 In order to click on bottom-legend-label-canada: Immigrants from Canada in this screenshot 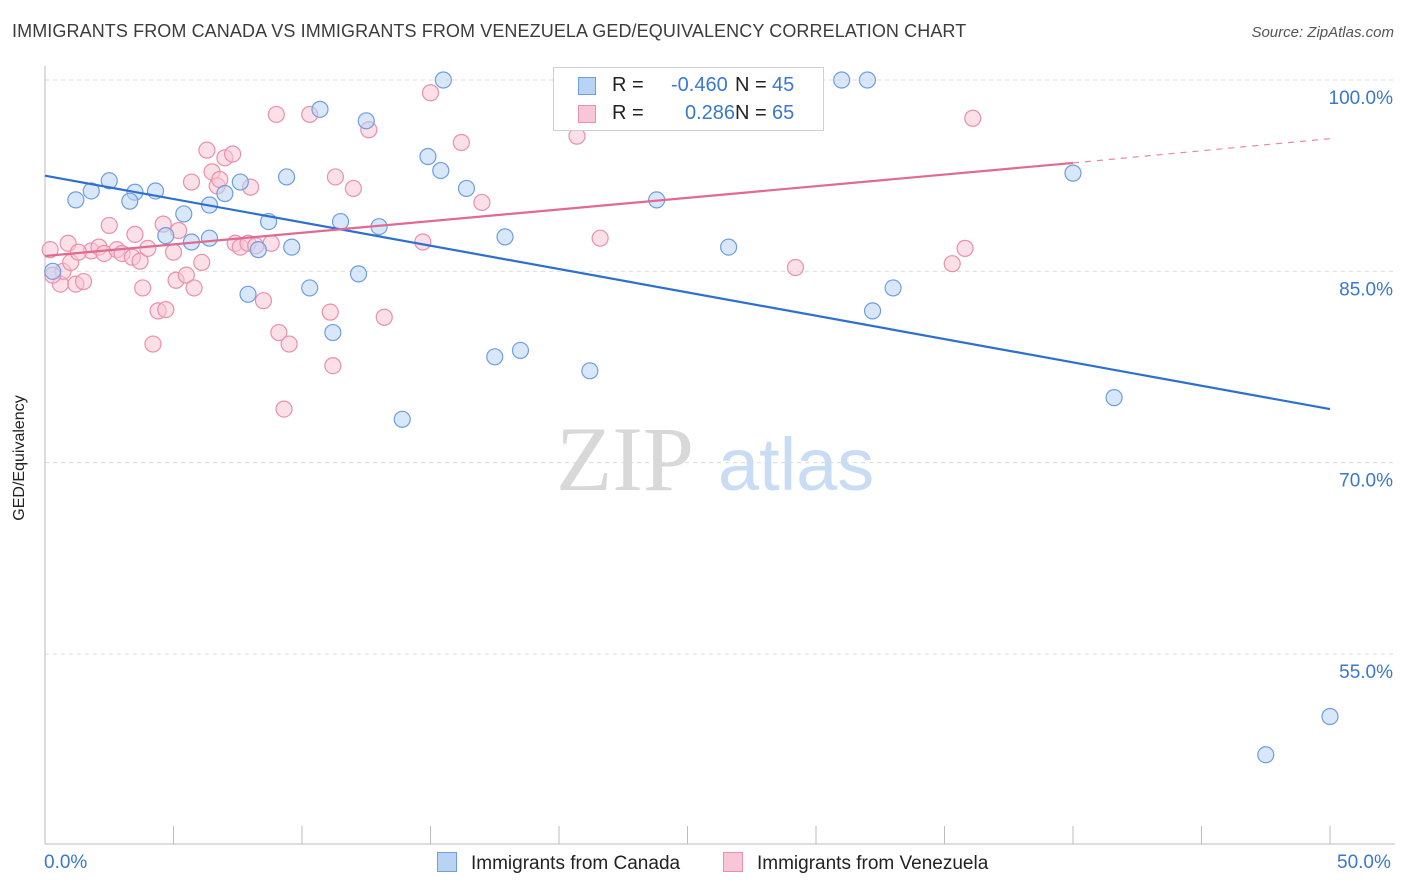, I will do `click(576, 863)`.